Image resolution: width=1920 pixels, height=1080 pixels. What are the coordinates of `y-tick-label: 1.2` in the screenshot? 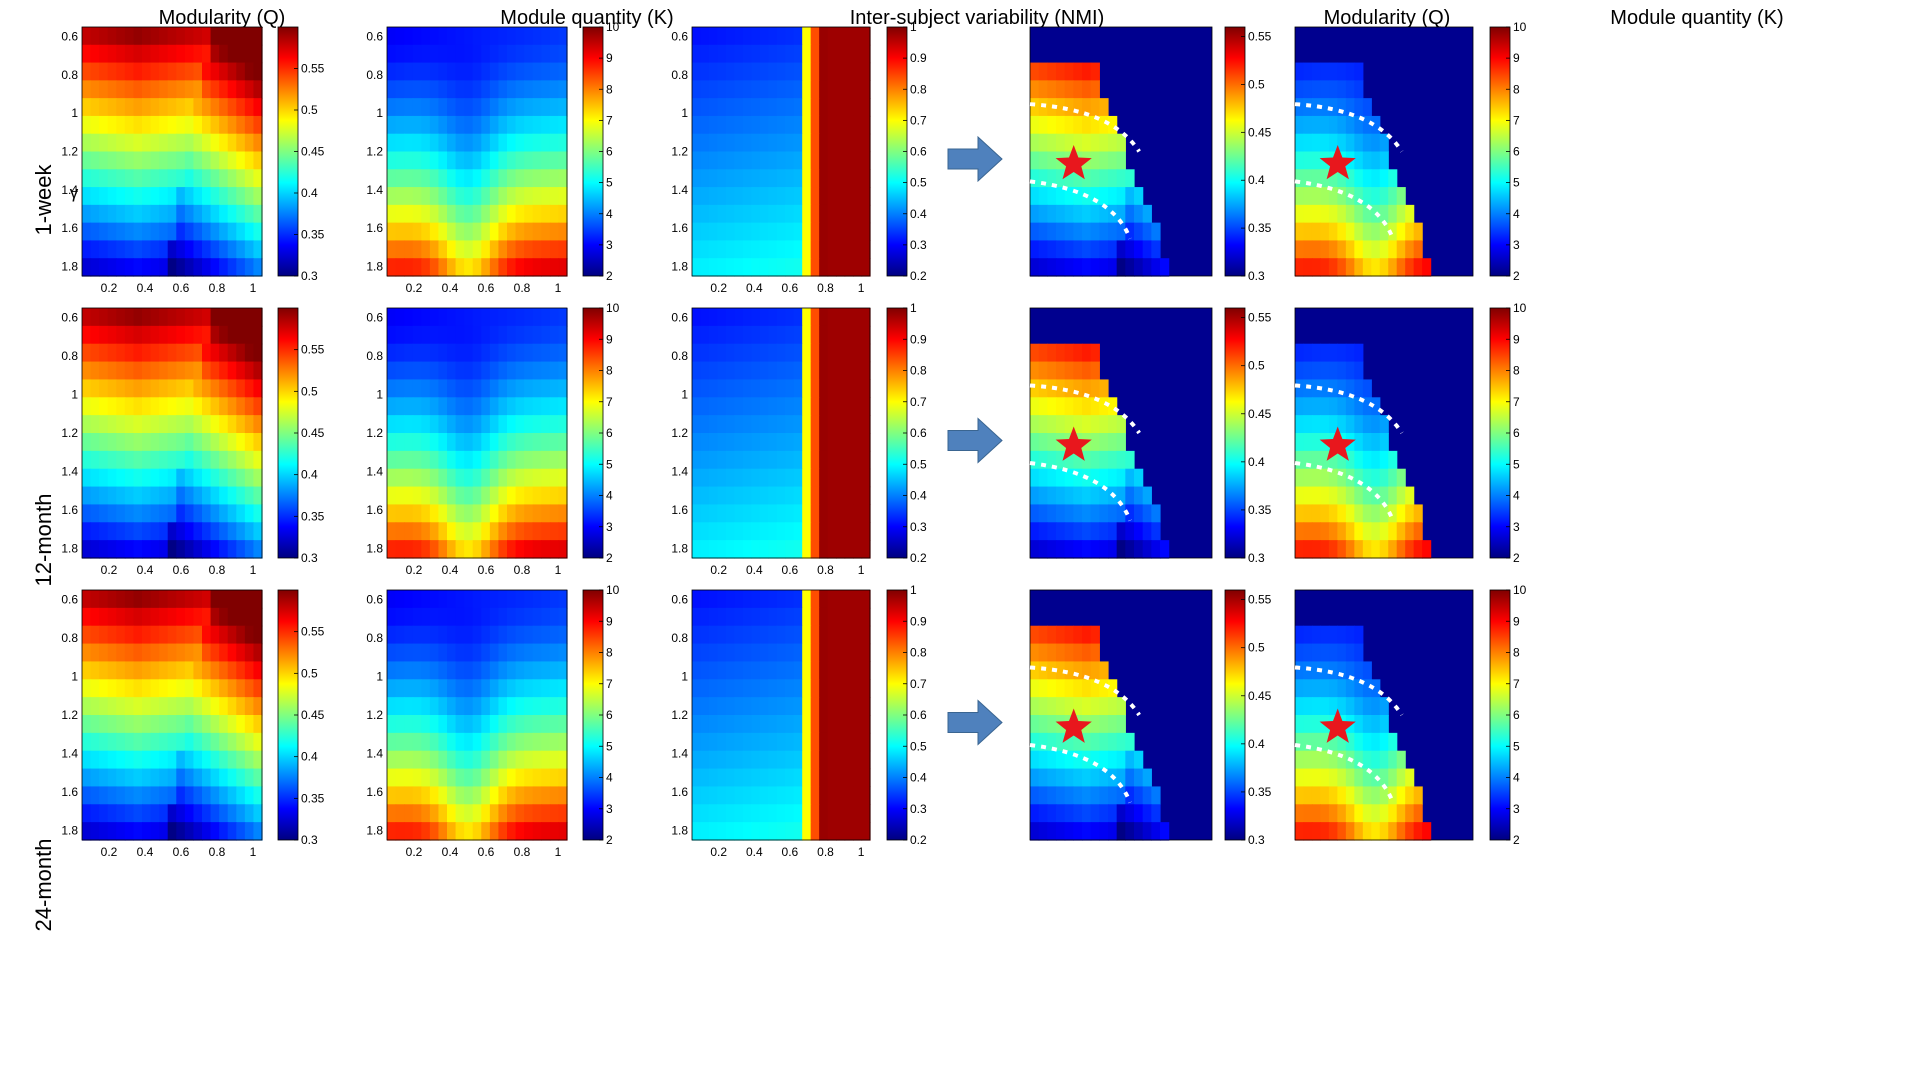 It's located at (679, 433).